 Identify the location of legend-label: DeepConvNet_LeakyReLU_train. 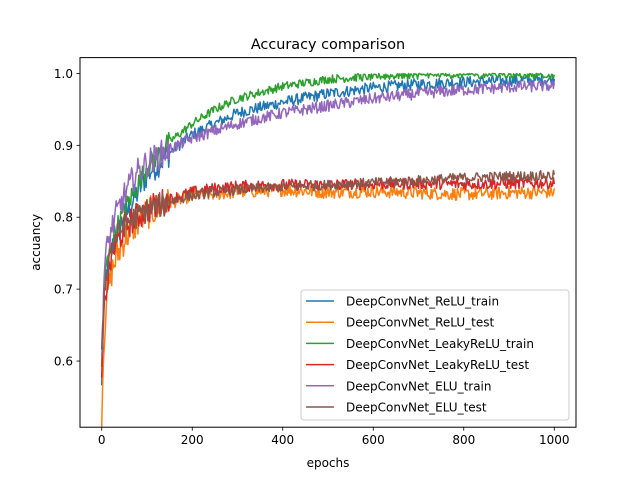
(440, 344).